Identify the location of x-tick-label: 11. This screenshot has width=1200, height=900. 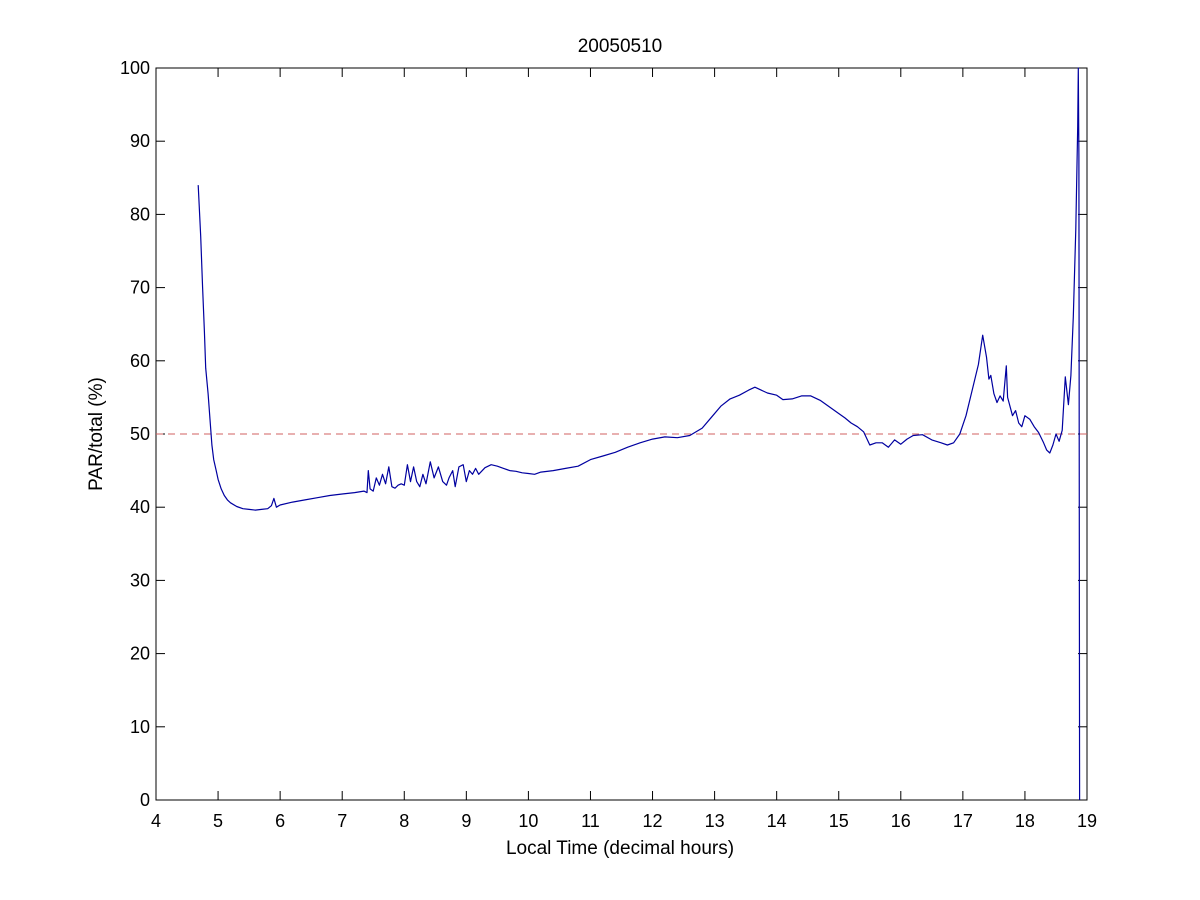
(590, 821).